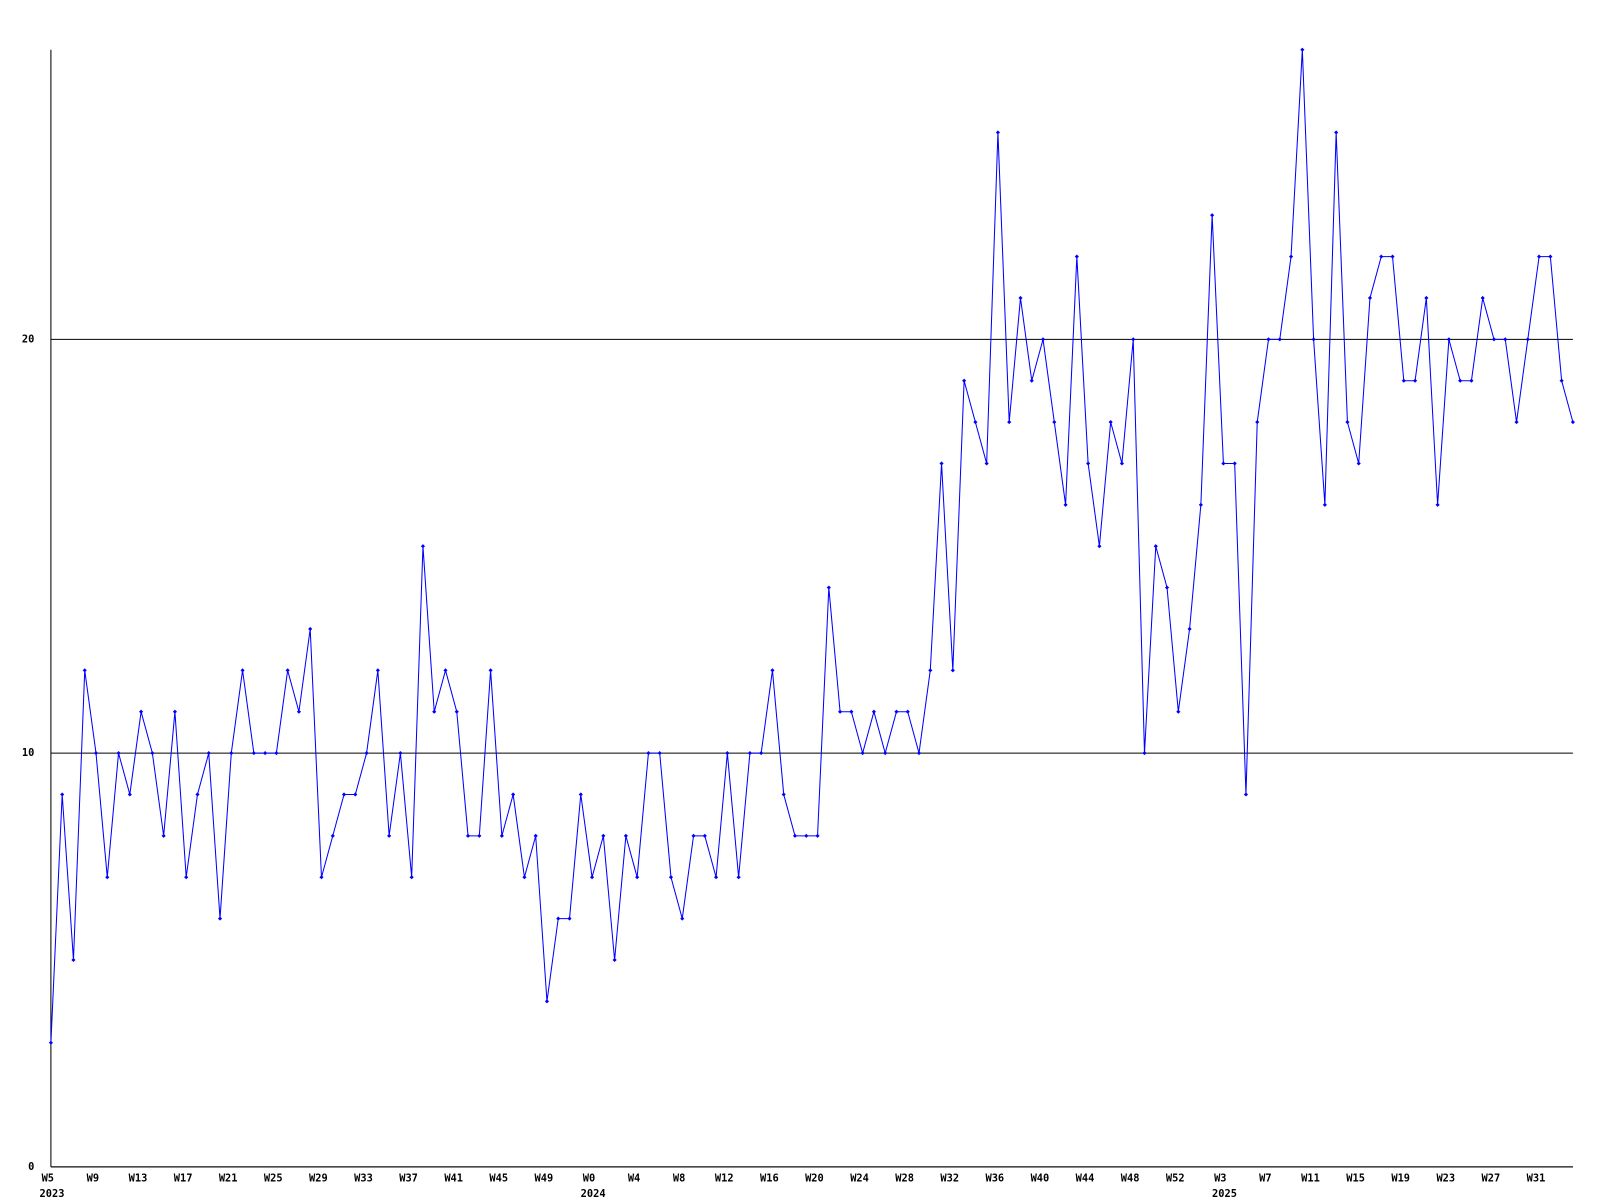 Image resolution: width=1600 pixels, height=1200 pixels. Describe the element at coordinates (1310, 1178) in the screenshot. I see `x-tick-label: W11` at that location.